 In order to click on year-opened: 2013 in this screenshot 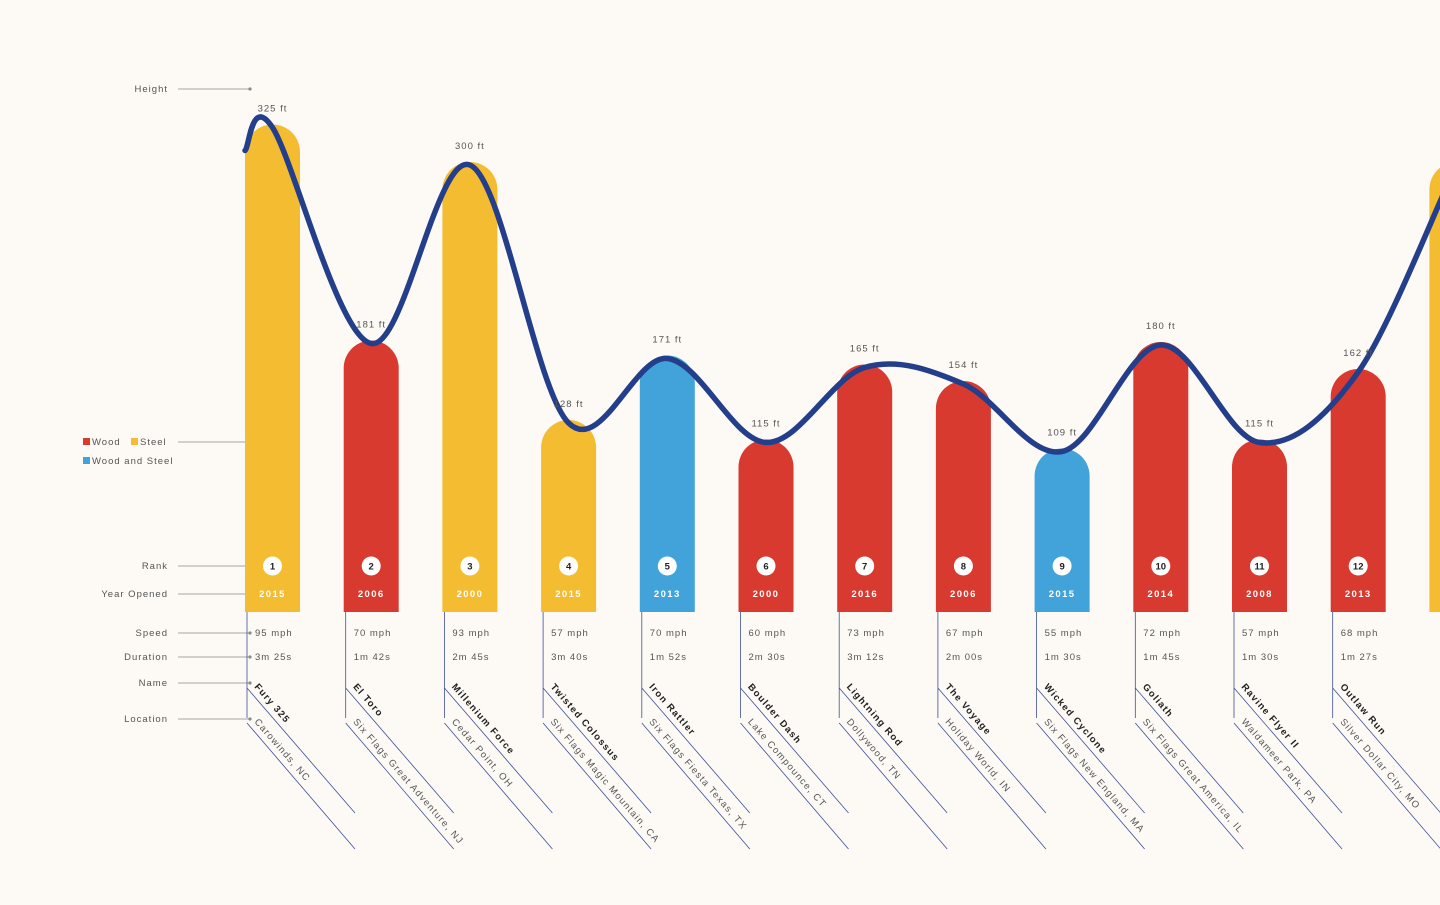, I will do `click(667, 594)`.